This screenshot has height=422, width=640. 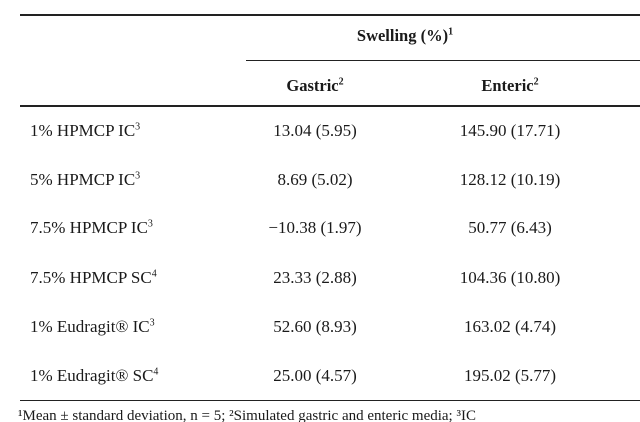 I want to click on row-label-text: 1% Eudragit® SC, so click(x=92, y=375).